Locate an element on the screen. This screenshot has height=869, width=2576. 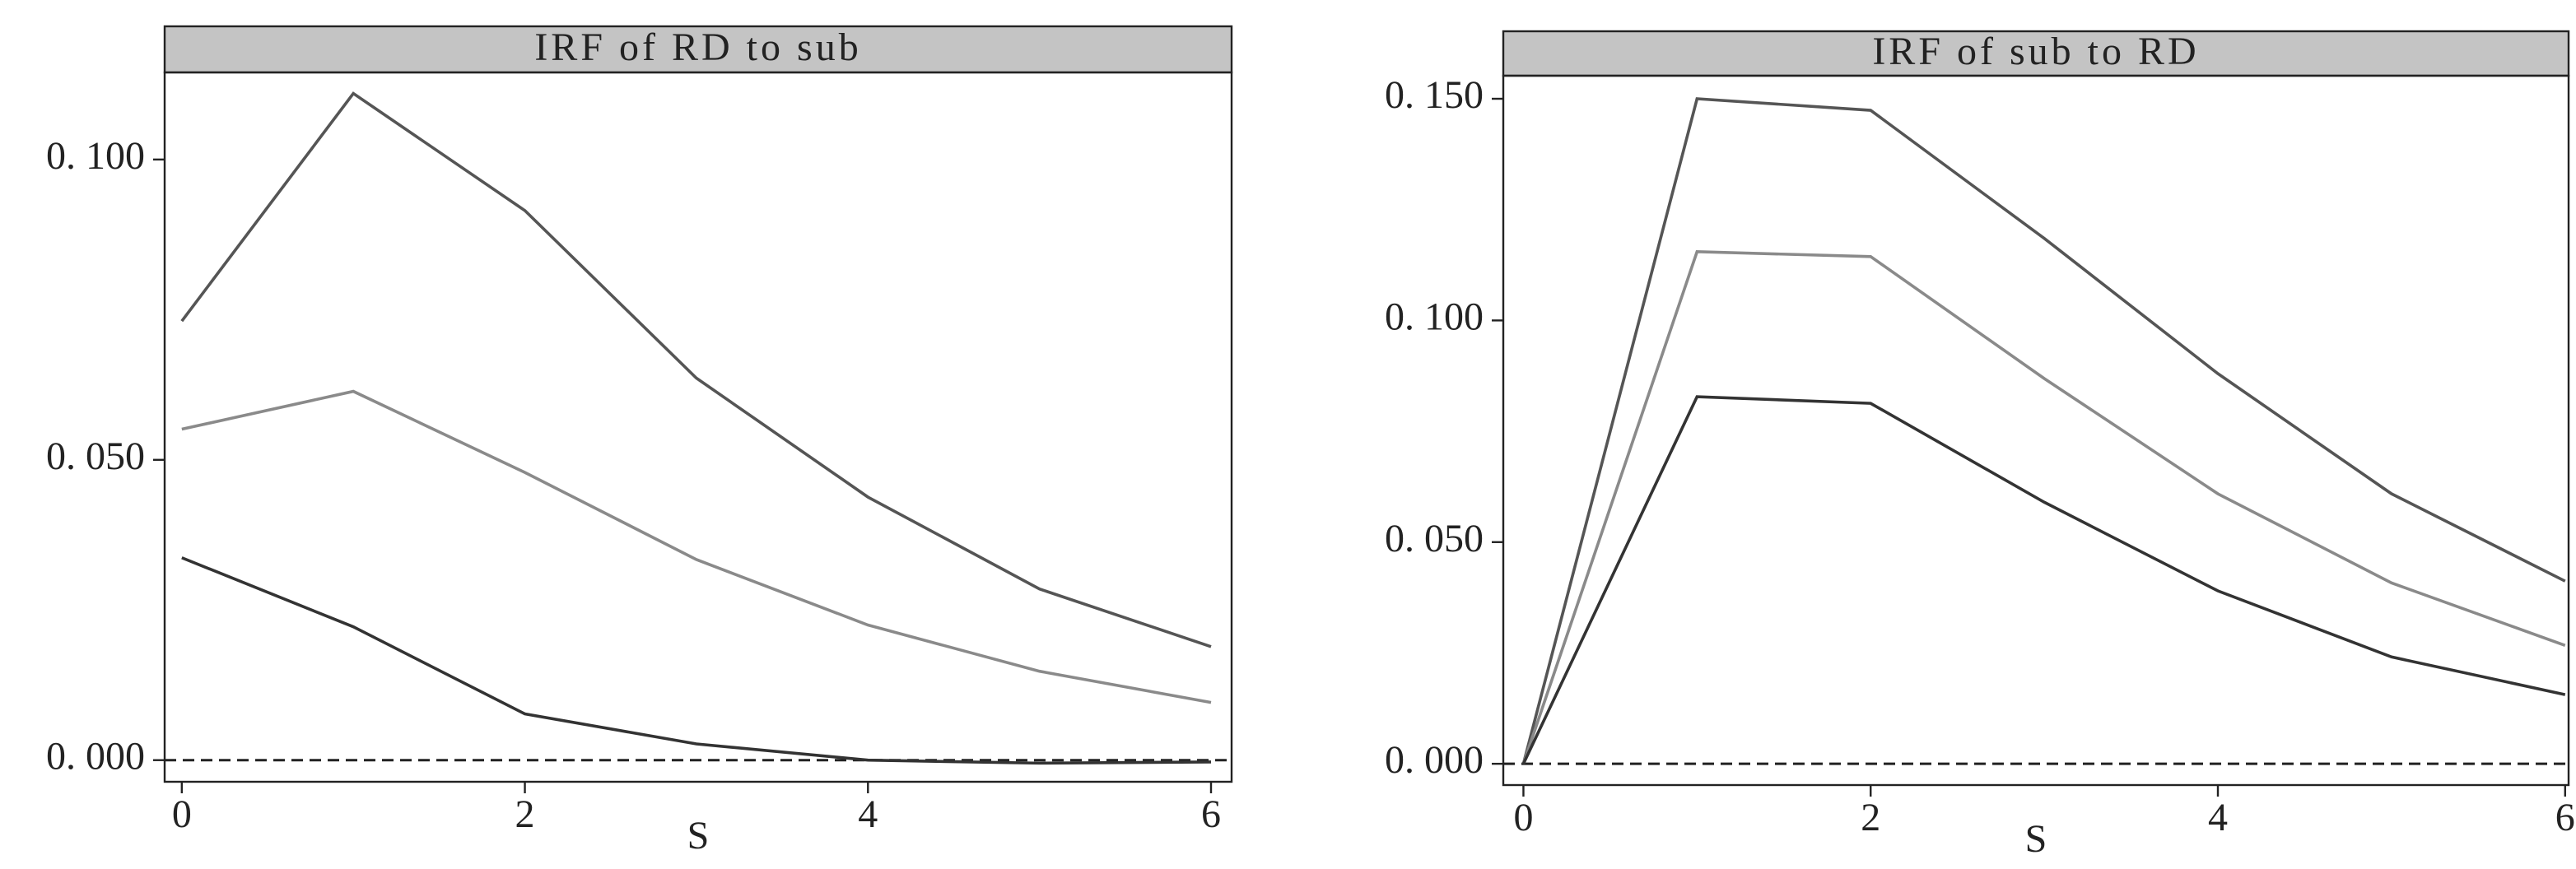
panel-title: IRF of sub to RD is located at coordinates (2035, 51).